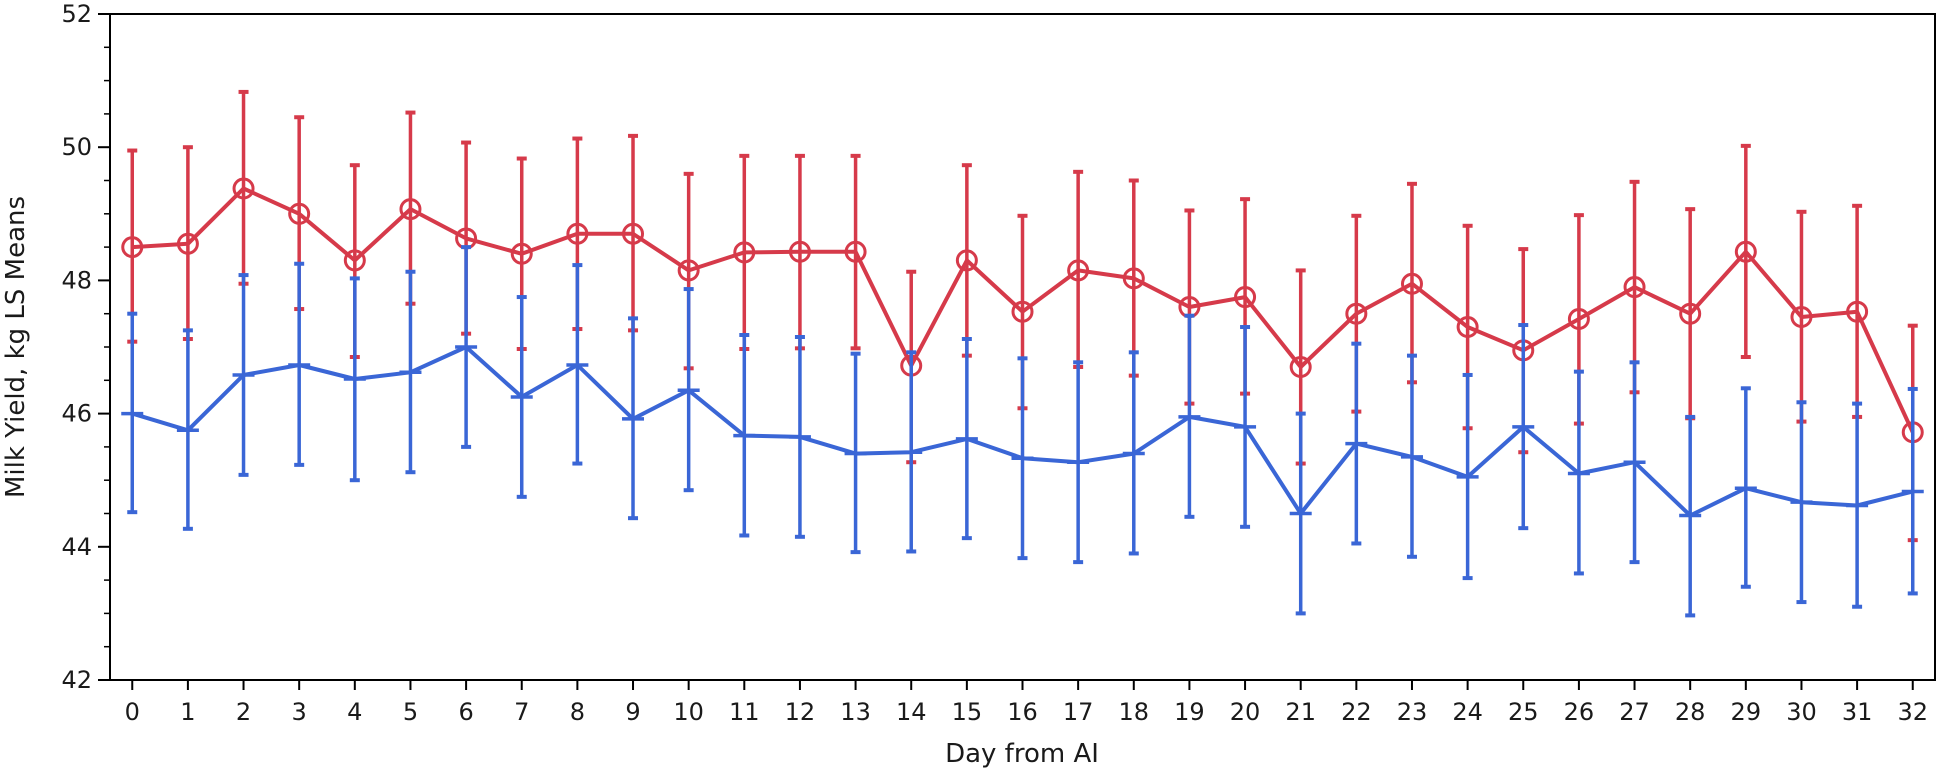 Image resolution: width=1949 pixels, height=774 pixels. What do you see at coordinates (744, 712) in the screenshot?
I see `x-tick-label: 11` at bounding box center [744, 712].